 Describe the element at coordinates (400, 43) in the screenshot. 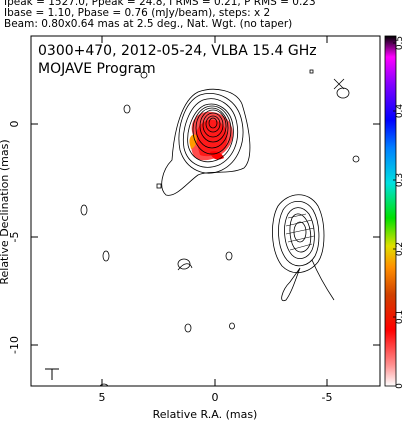

I see `colorbar-tick-label: 0.5` at that location.